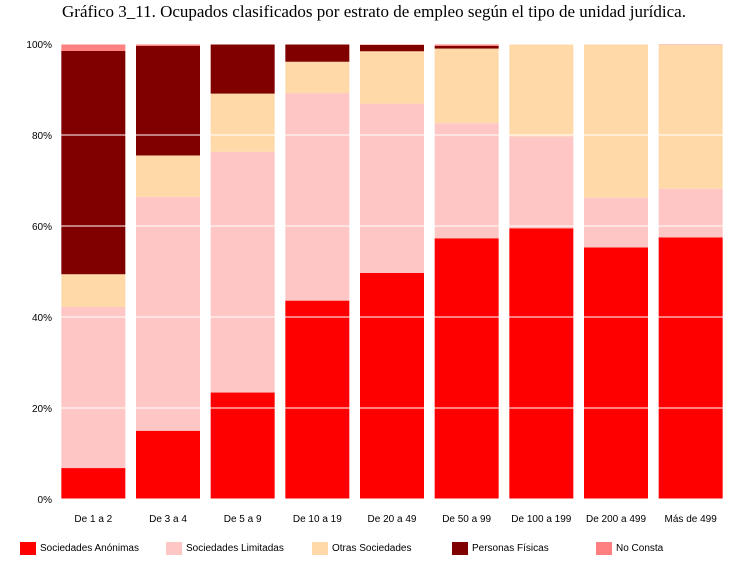 Image resolution: width=748 pixels, height=562 pixels. I want to click on legend-item: Personas Físicas, so click(500, 548).